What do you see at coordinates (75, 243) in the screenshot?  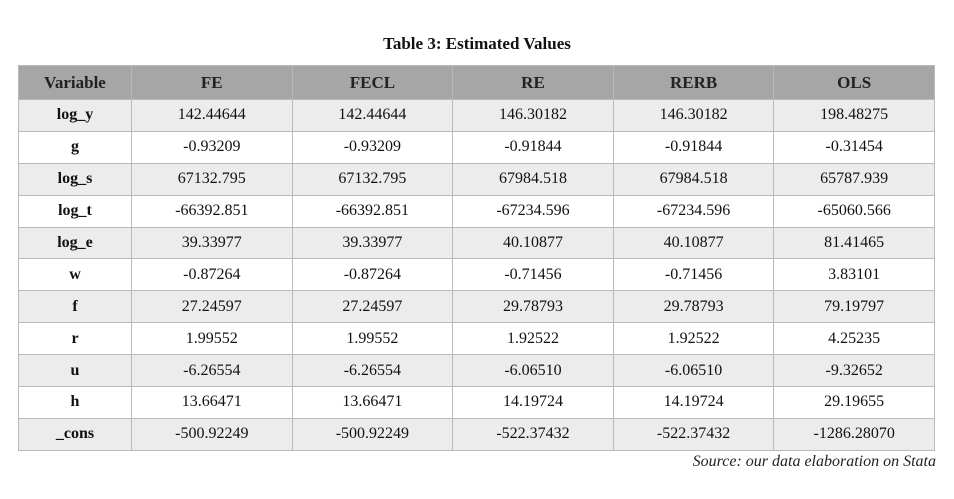 I see `variable-cell: log_e` at bounding box center [75, 243].